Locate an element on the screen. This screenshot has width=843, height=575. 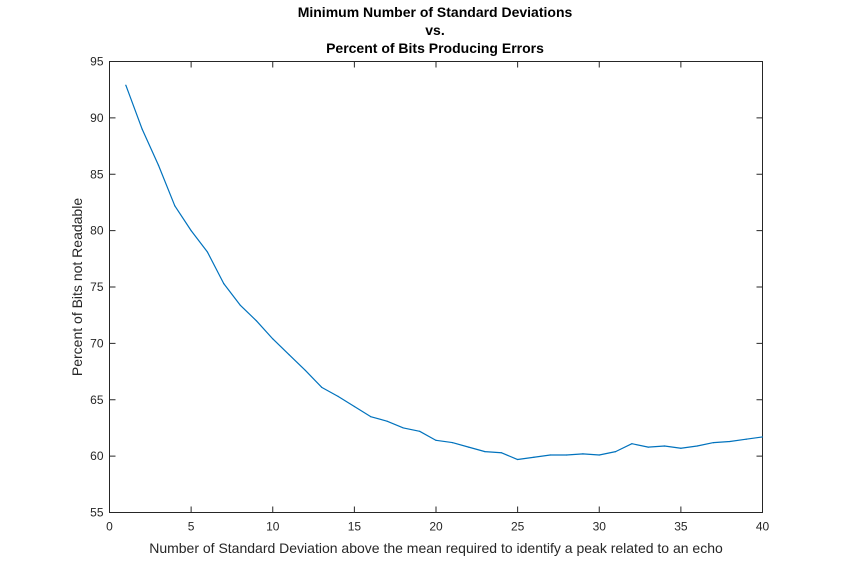
x-tick-label: 30 is located at coordinates (600, 527).